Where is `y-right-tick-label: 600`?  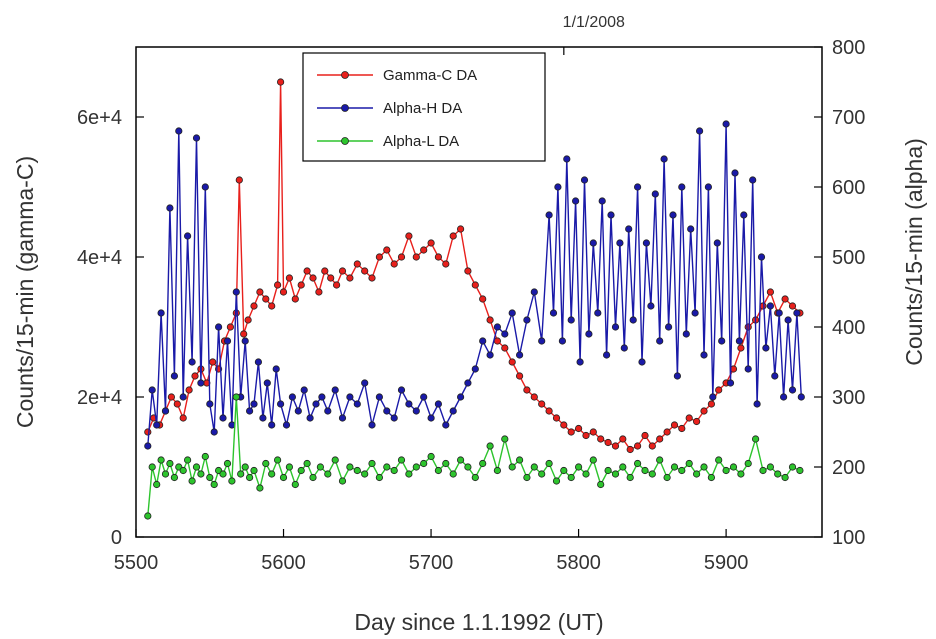
y-right-tick-label: 600 is located at coordinates (848, 188).